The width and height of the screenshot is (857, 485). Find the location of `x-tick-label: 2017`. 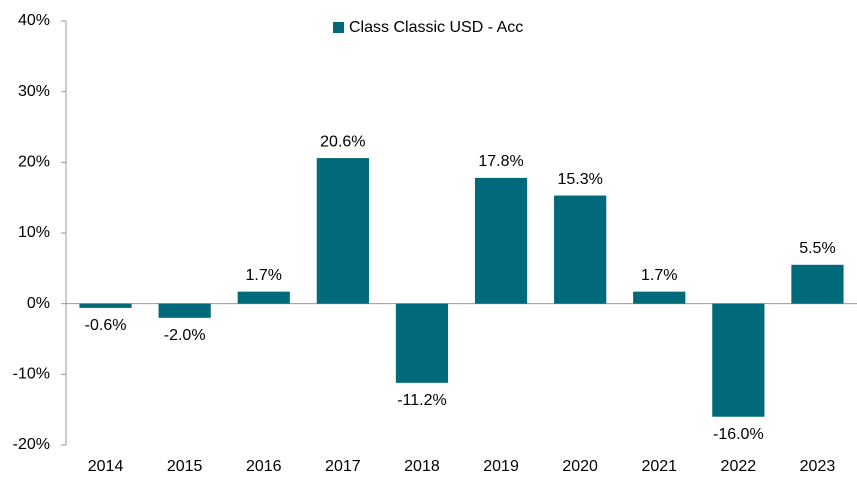

x-tick-label: 2017 is located at coordinates (343, 466).